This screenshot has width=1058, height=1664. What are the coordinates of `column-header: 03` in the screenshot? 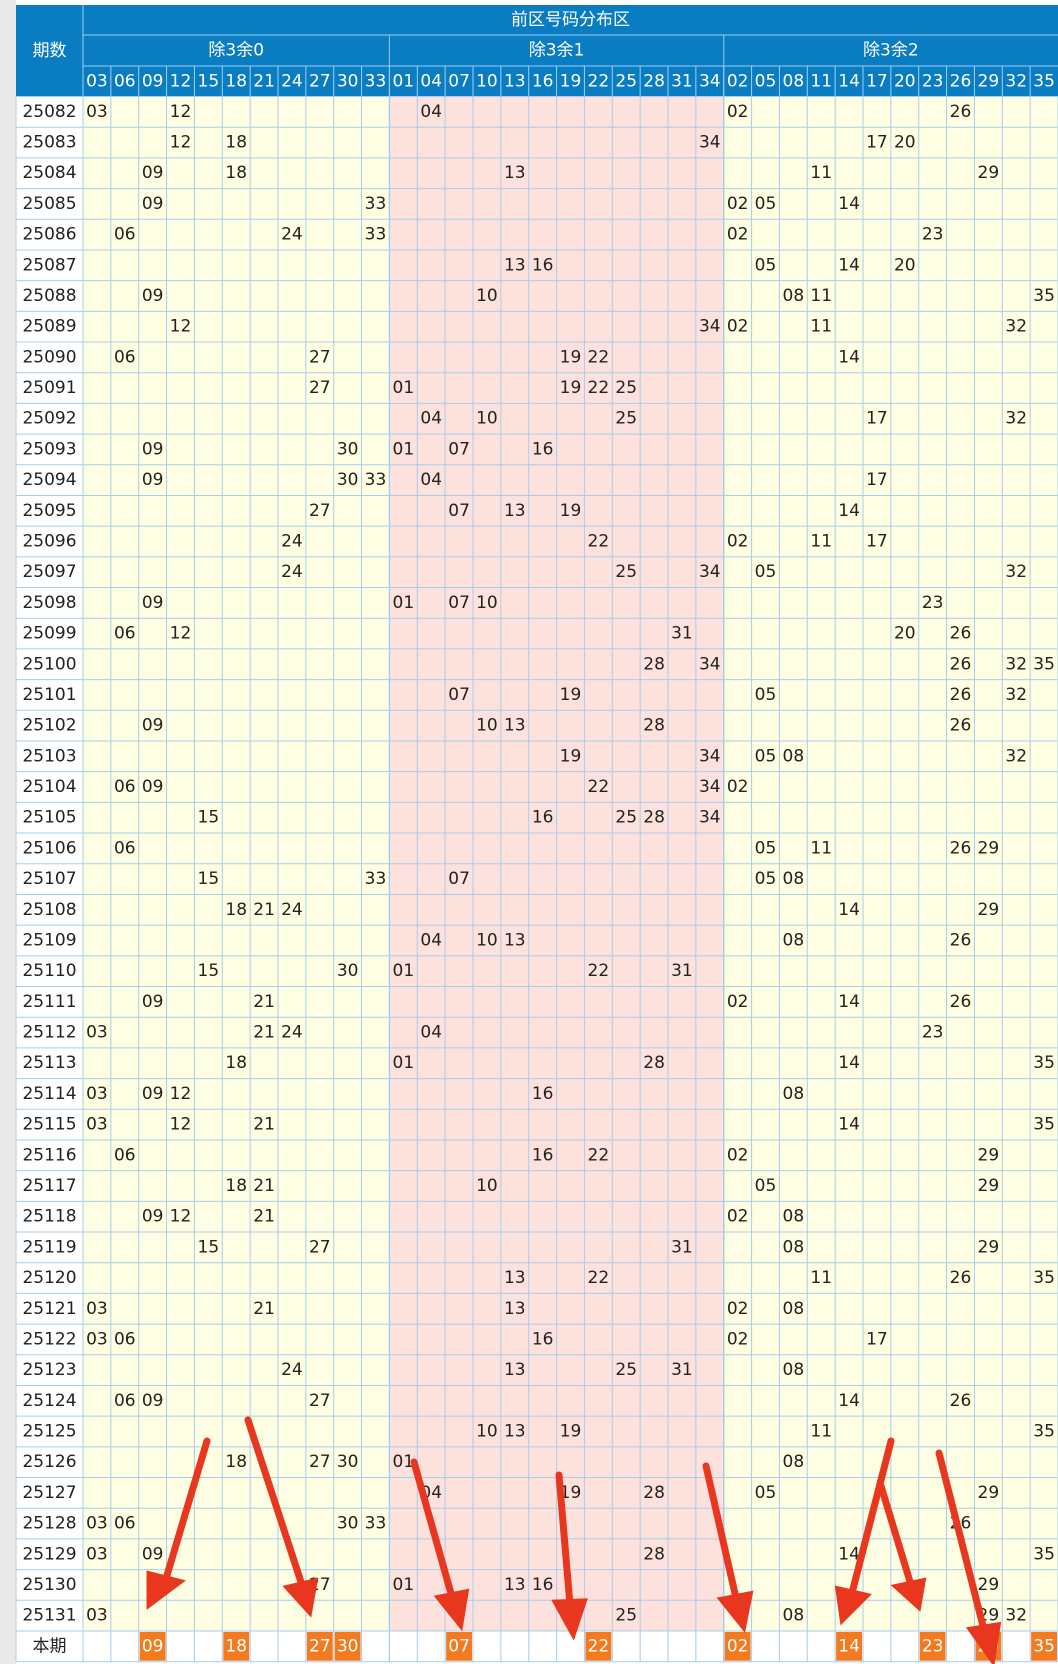 It's located at (97, 81).